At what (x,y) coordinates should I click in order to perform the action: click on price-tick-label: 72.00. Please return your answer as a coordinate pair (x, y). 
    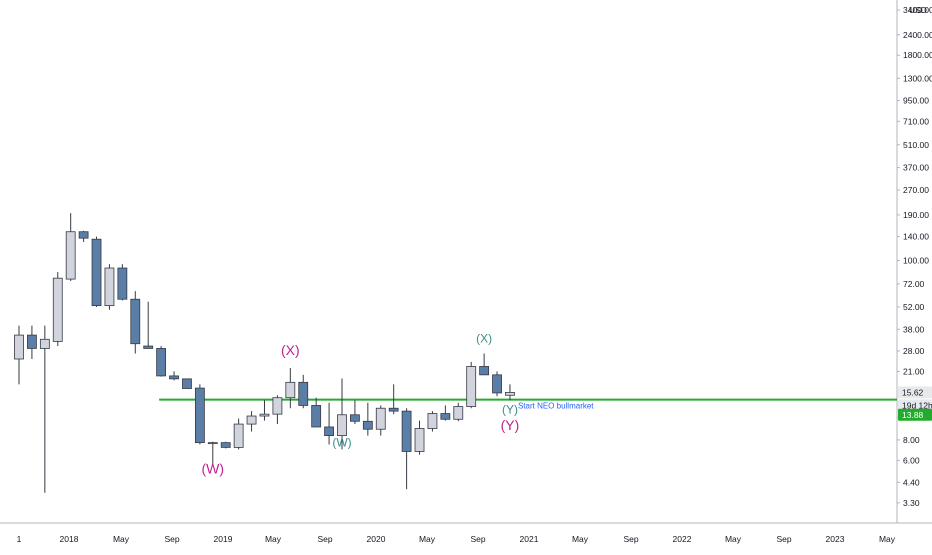
    Looking at the image, I should click on (914, 284).